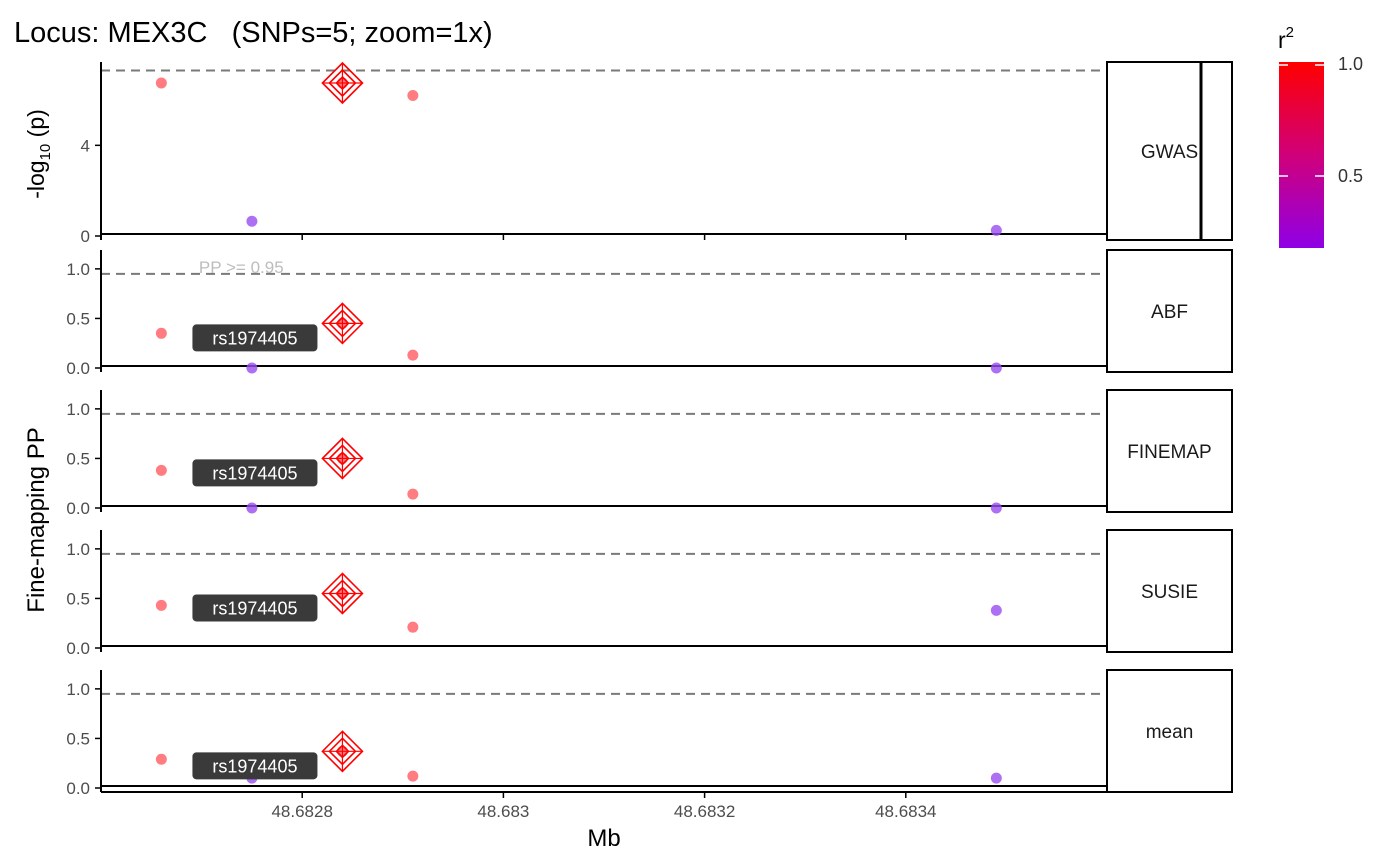  I want to click on facet-strip-label: ABF, so click(1169, 312).